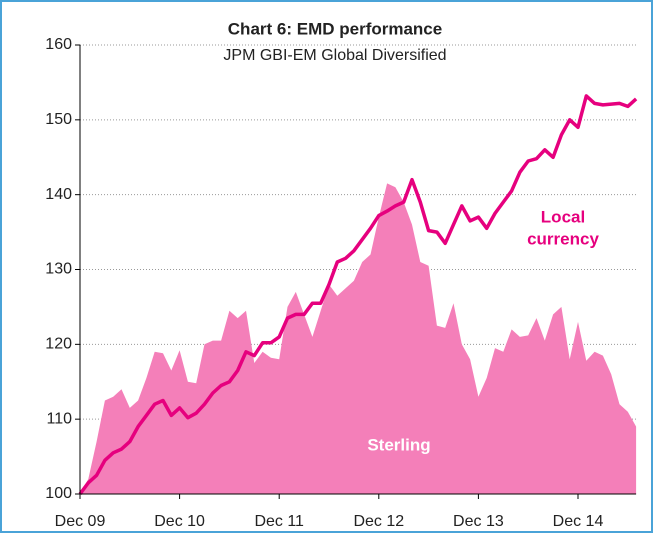  Describe the element at coordinates (58, 119) in the screenshot. I see `y-tick-label: 150` at that location.